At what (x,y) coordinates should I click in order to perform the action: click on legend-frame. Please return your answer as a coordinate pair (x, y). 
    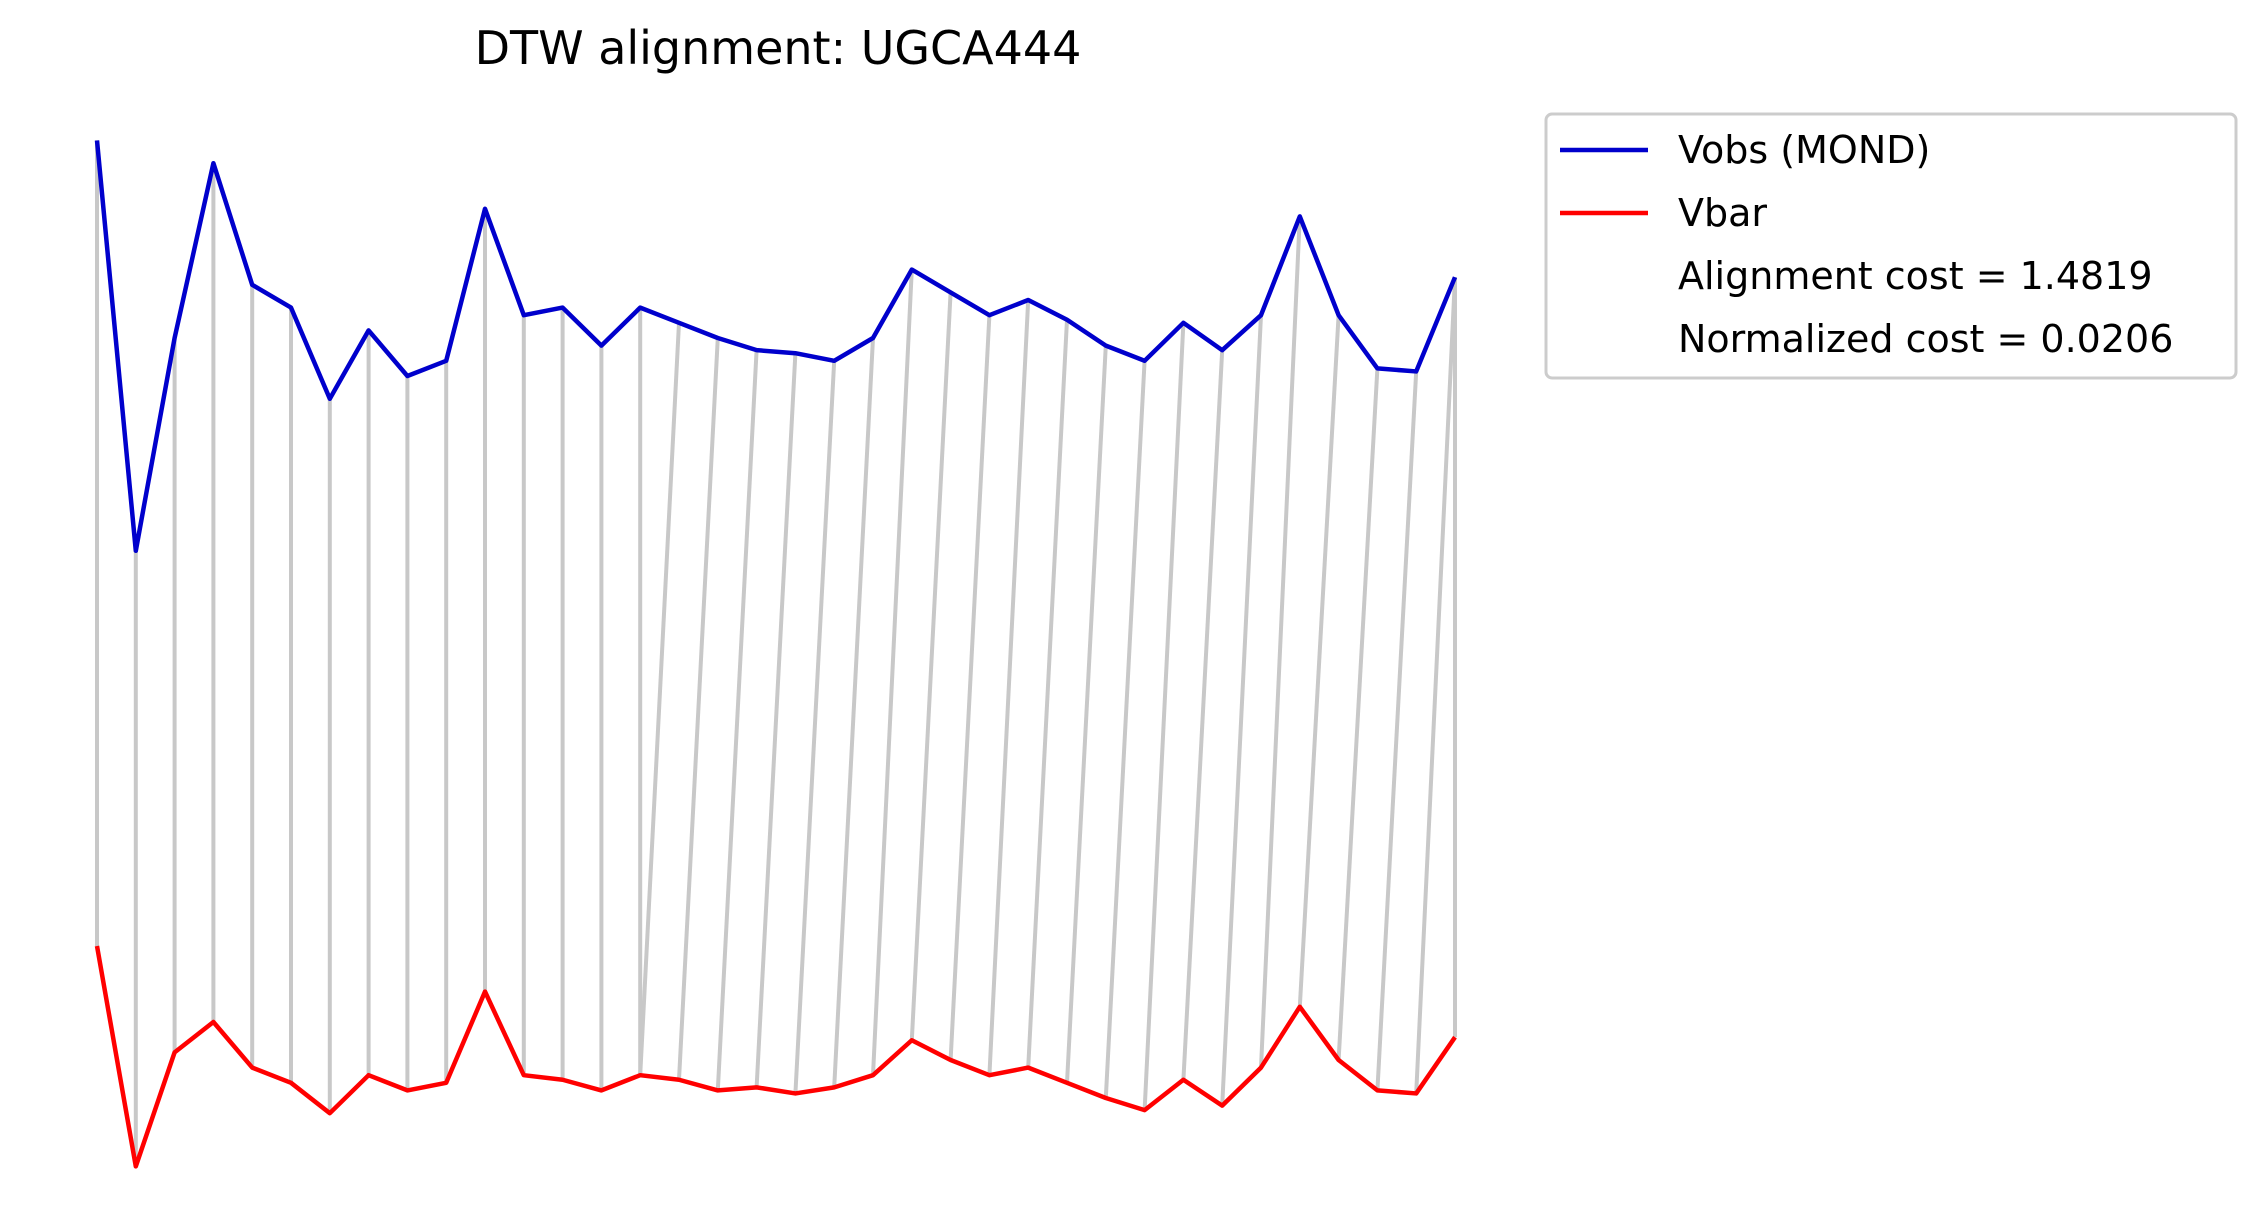
    Looking at the image, I should click on (1891, 246).